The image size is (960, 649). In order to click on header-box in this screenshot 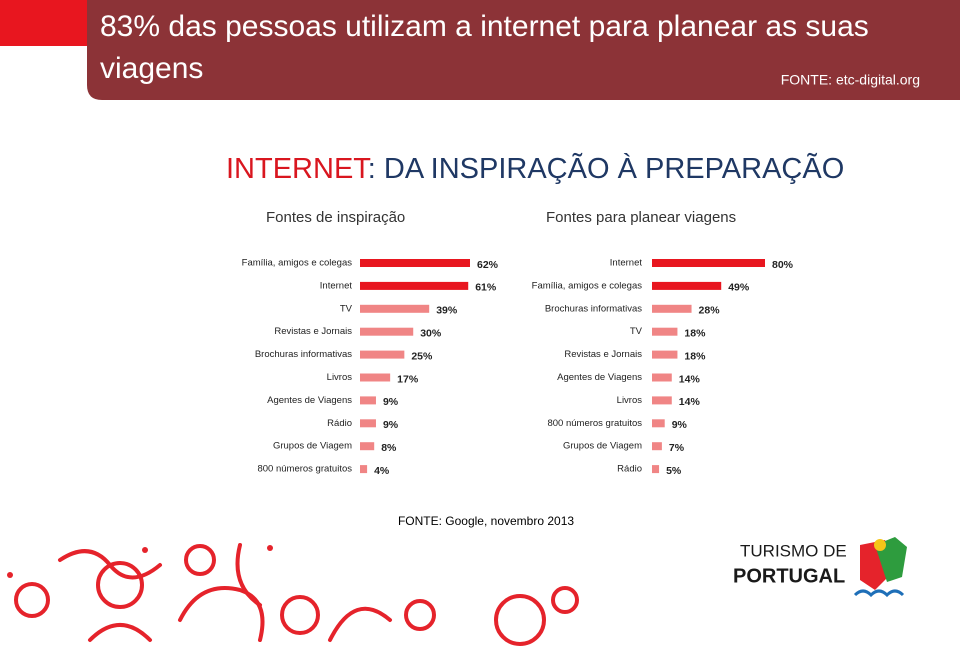, I will do `click(523, 50)`.